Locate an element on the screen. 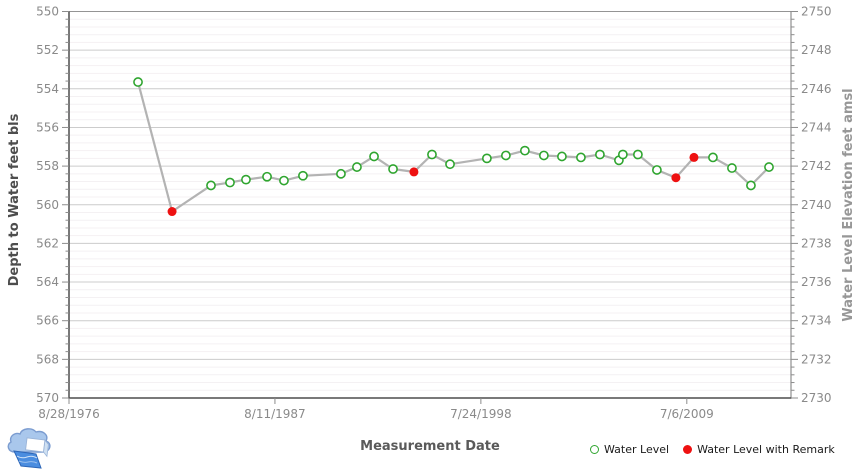 The height and width of the screenshot is (470, 860). svg-text: 550 is located at coordinates (47, 12).